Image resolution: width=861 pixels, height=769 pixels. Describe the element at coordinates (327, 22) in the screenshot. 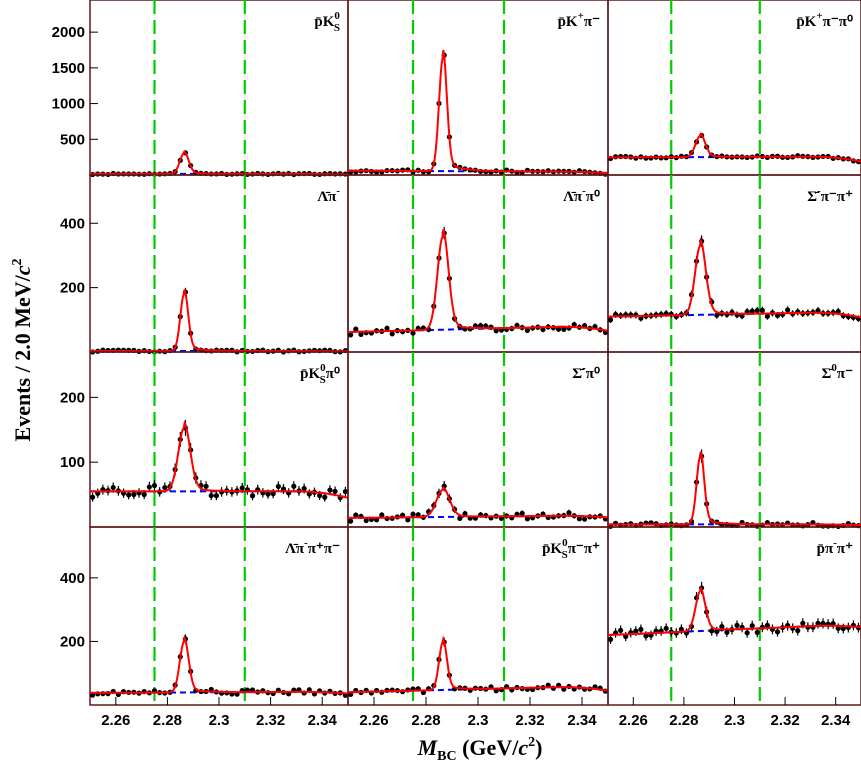

I see `panel-label: p̄K0 S` at that location.